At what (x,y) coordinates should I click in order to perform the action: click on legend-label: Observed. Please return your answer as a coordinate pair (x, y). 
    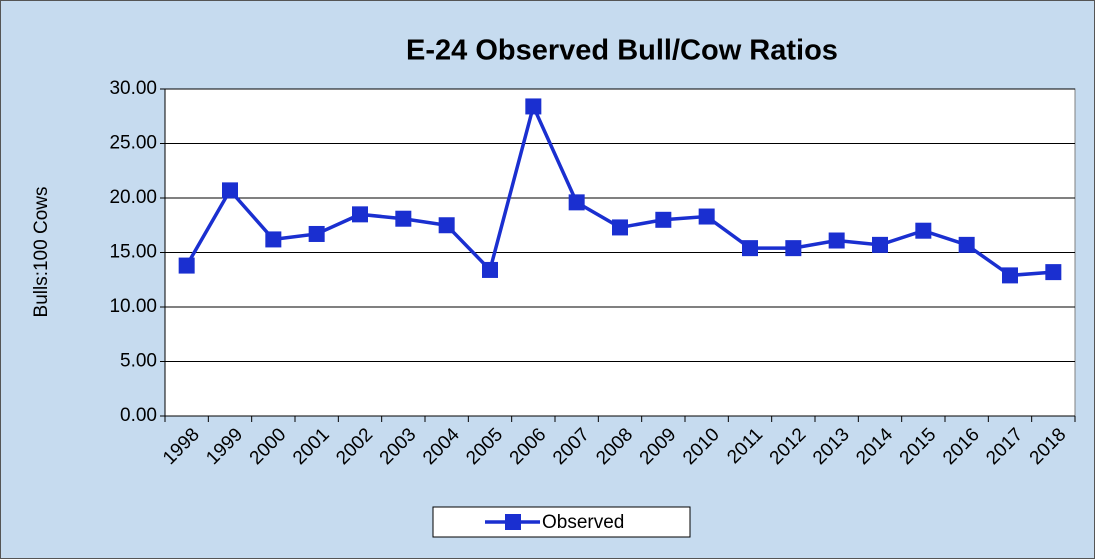
    Looking at the image, I should click on (583, 522).